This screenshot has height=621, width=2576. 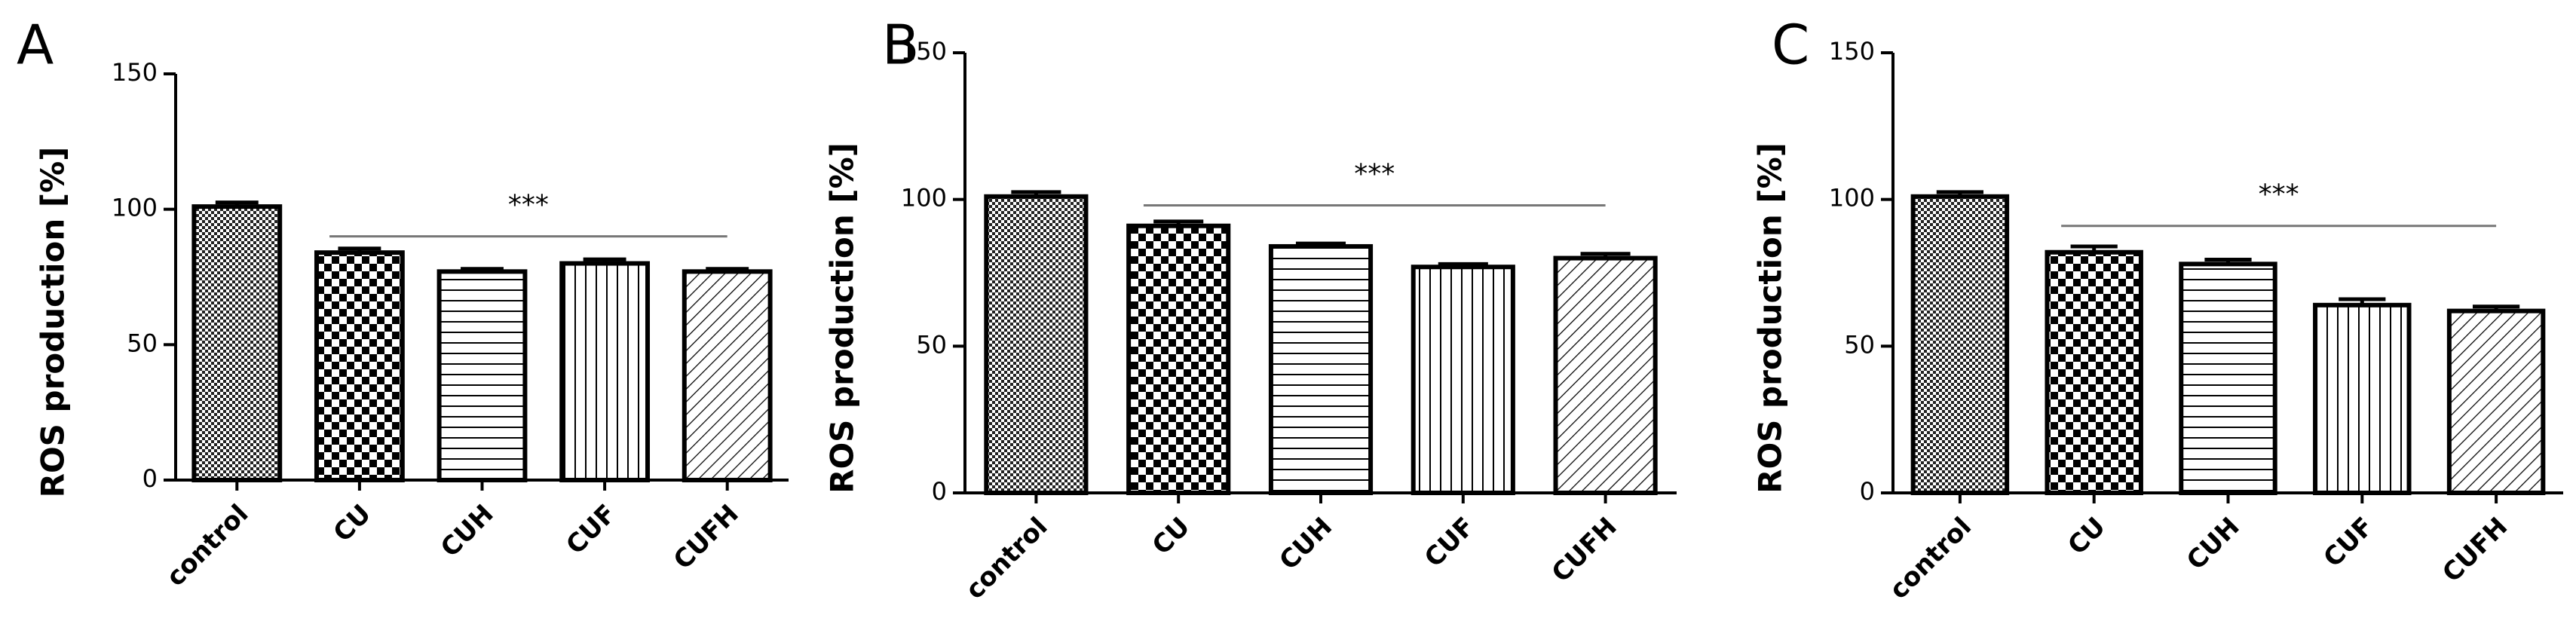 I want to click on panel-label: C, so click(x=1790, y=45).